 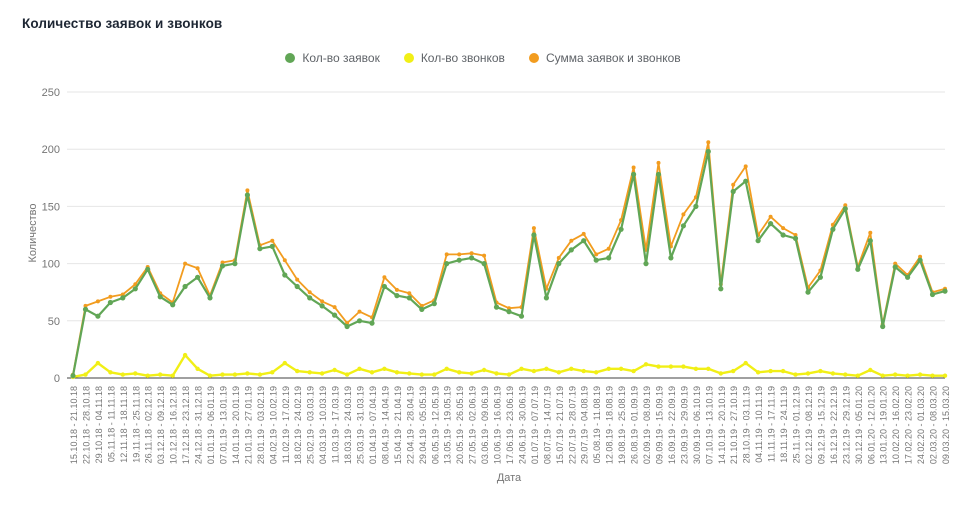 I want to click on x-tick-label: 01.04.19 - 07.04.19, so click(x=373, y=425).